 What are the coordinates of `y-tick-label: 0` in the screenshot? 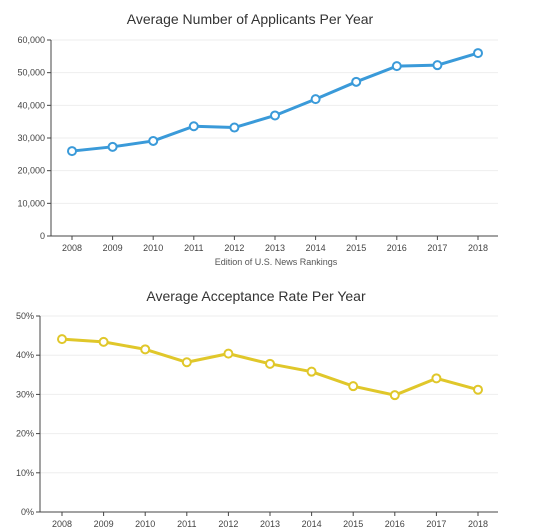 It's located at (42, 236).